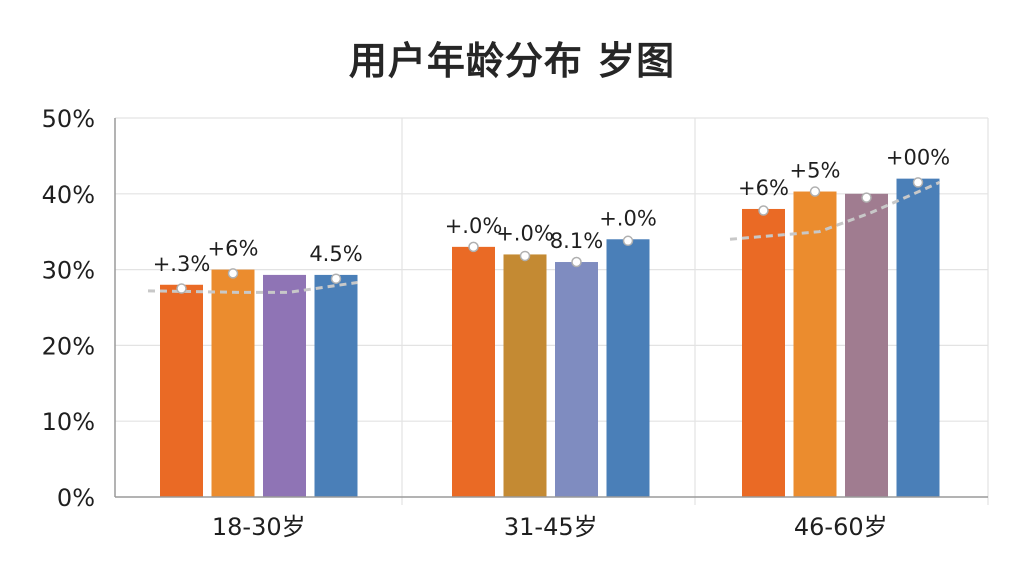 The image size is (1024, 576). What do you see at coordinates (576, 241) in the screenshot?
I see `data-label: 8.1%` at bounding box center [576, 241].